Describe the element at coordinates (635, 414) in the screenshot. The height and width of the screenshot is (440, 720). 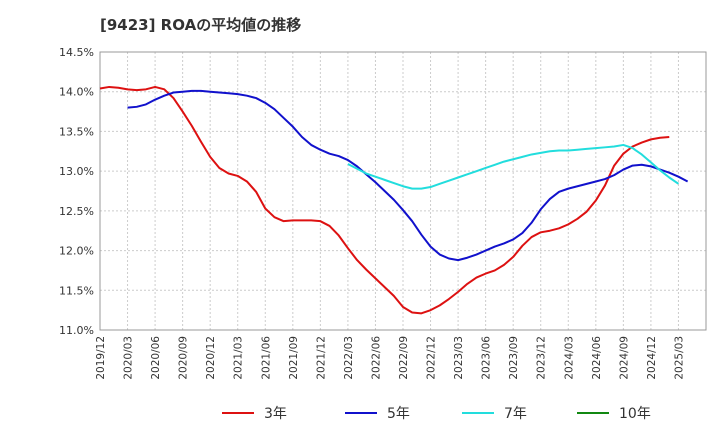
I see `legend-label: 10年` at that location.